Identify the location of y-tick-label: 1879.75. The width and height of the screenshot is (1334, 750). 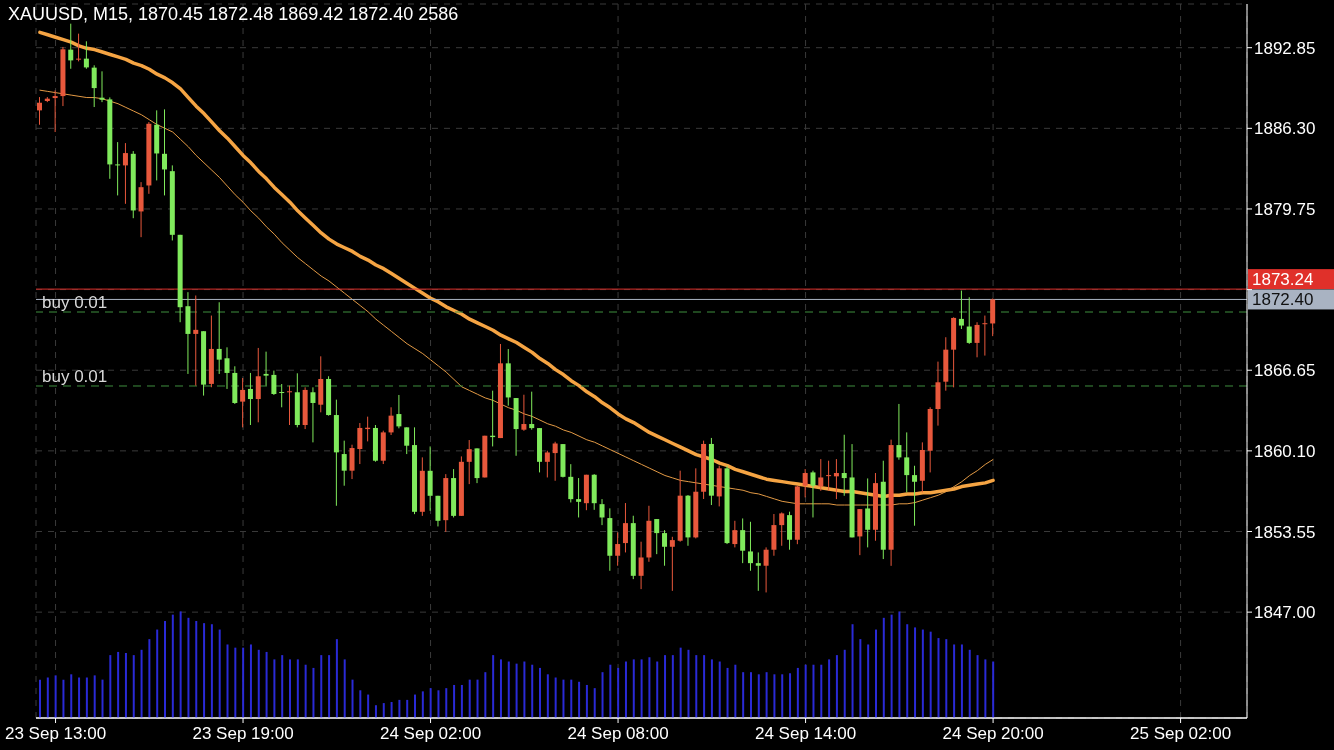
(1285, 209).